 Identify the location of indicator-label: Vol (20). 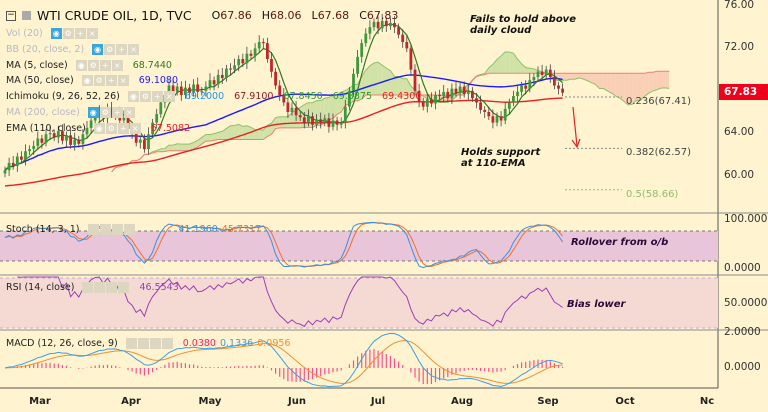
(24, 33).